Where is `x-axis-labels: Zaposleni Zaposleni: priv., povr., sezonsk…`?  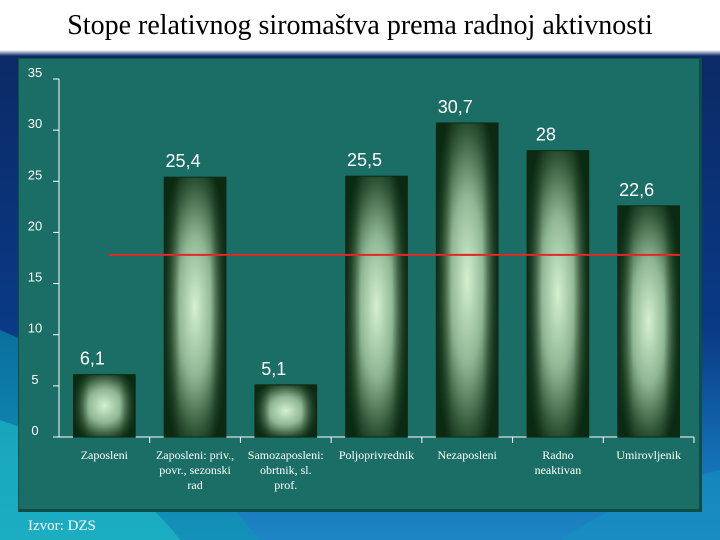 x-axis-labels: Zaposleni Zaposleni: priv., povr., sezonsk… is located at coordinates (388, 464).